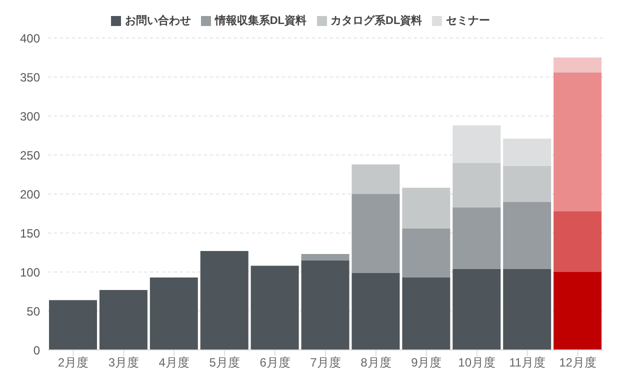  Describe the element at coordinates (33, 311) in the screenshot. I see `y-tick-label: 50` at that location.